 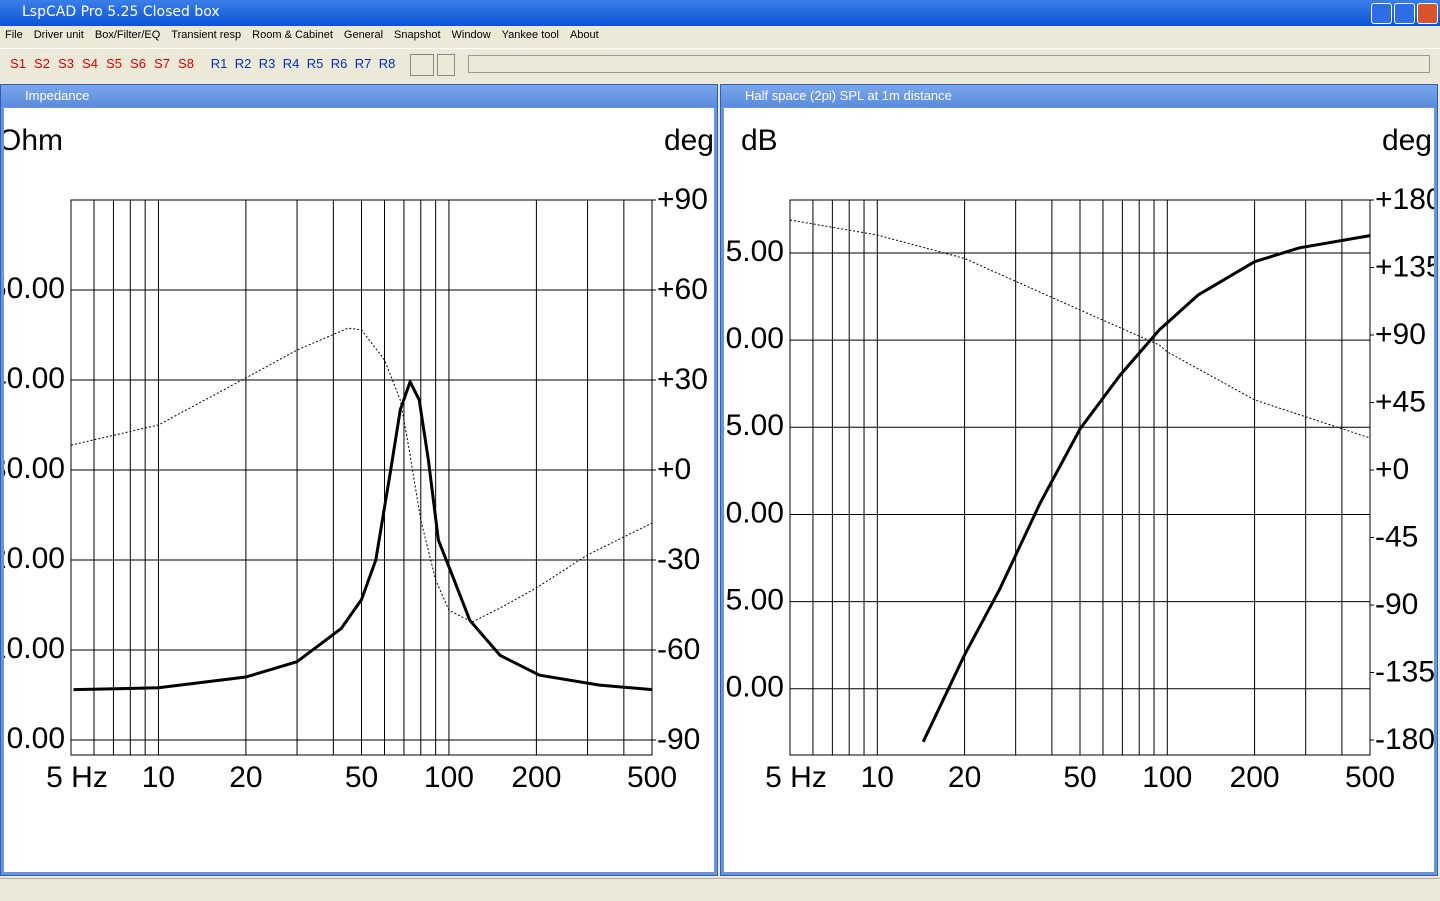 What do you see at coordinates (315, 63) in the screenshot?
I see `toolbar-button: R5` at bounding box center [315, 63].